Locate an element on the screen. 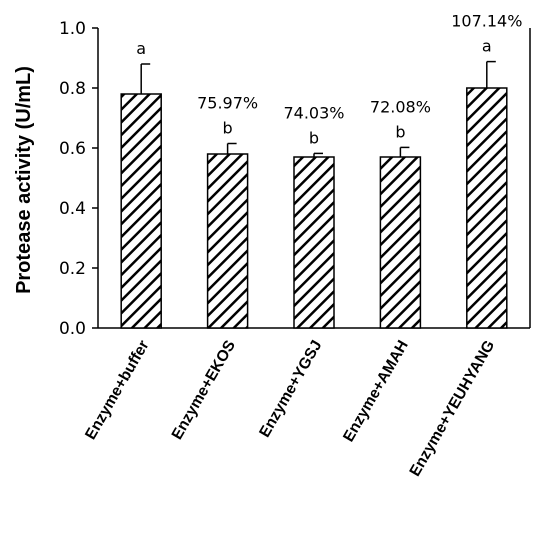 The width and height of the screenshot is (539, 550). percent-label: 107.14% is located at coordinates (486, 21).